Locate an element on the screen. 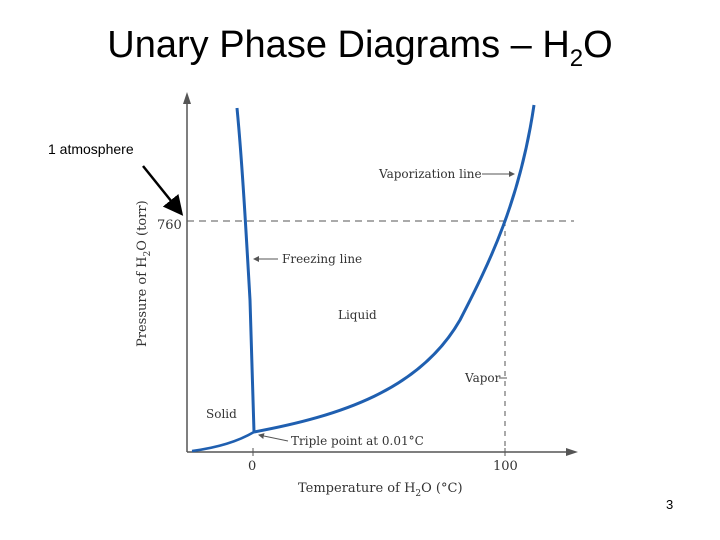 The width and height of the screenshot is (720, 540). slide-title: Unary Phase Diagrams – H2O is located at coordinates (360, 46).